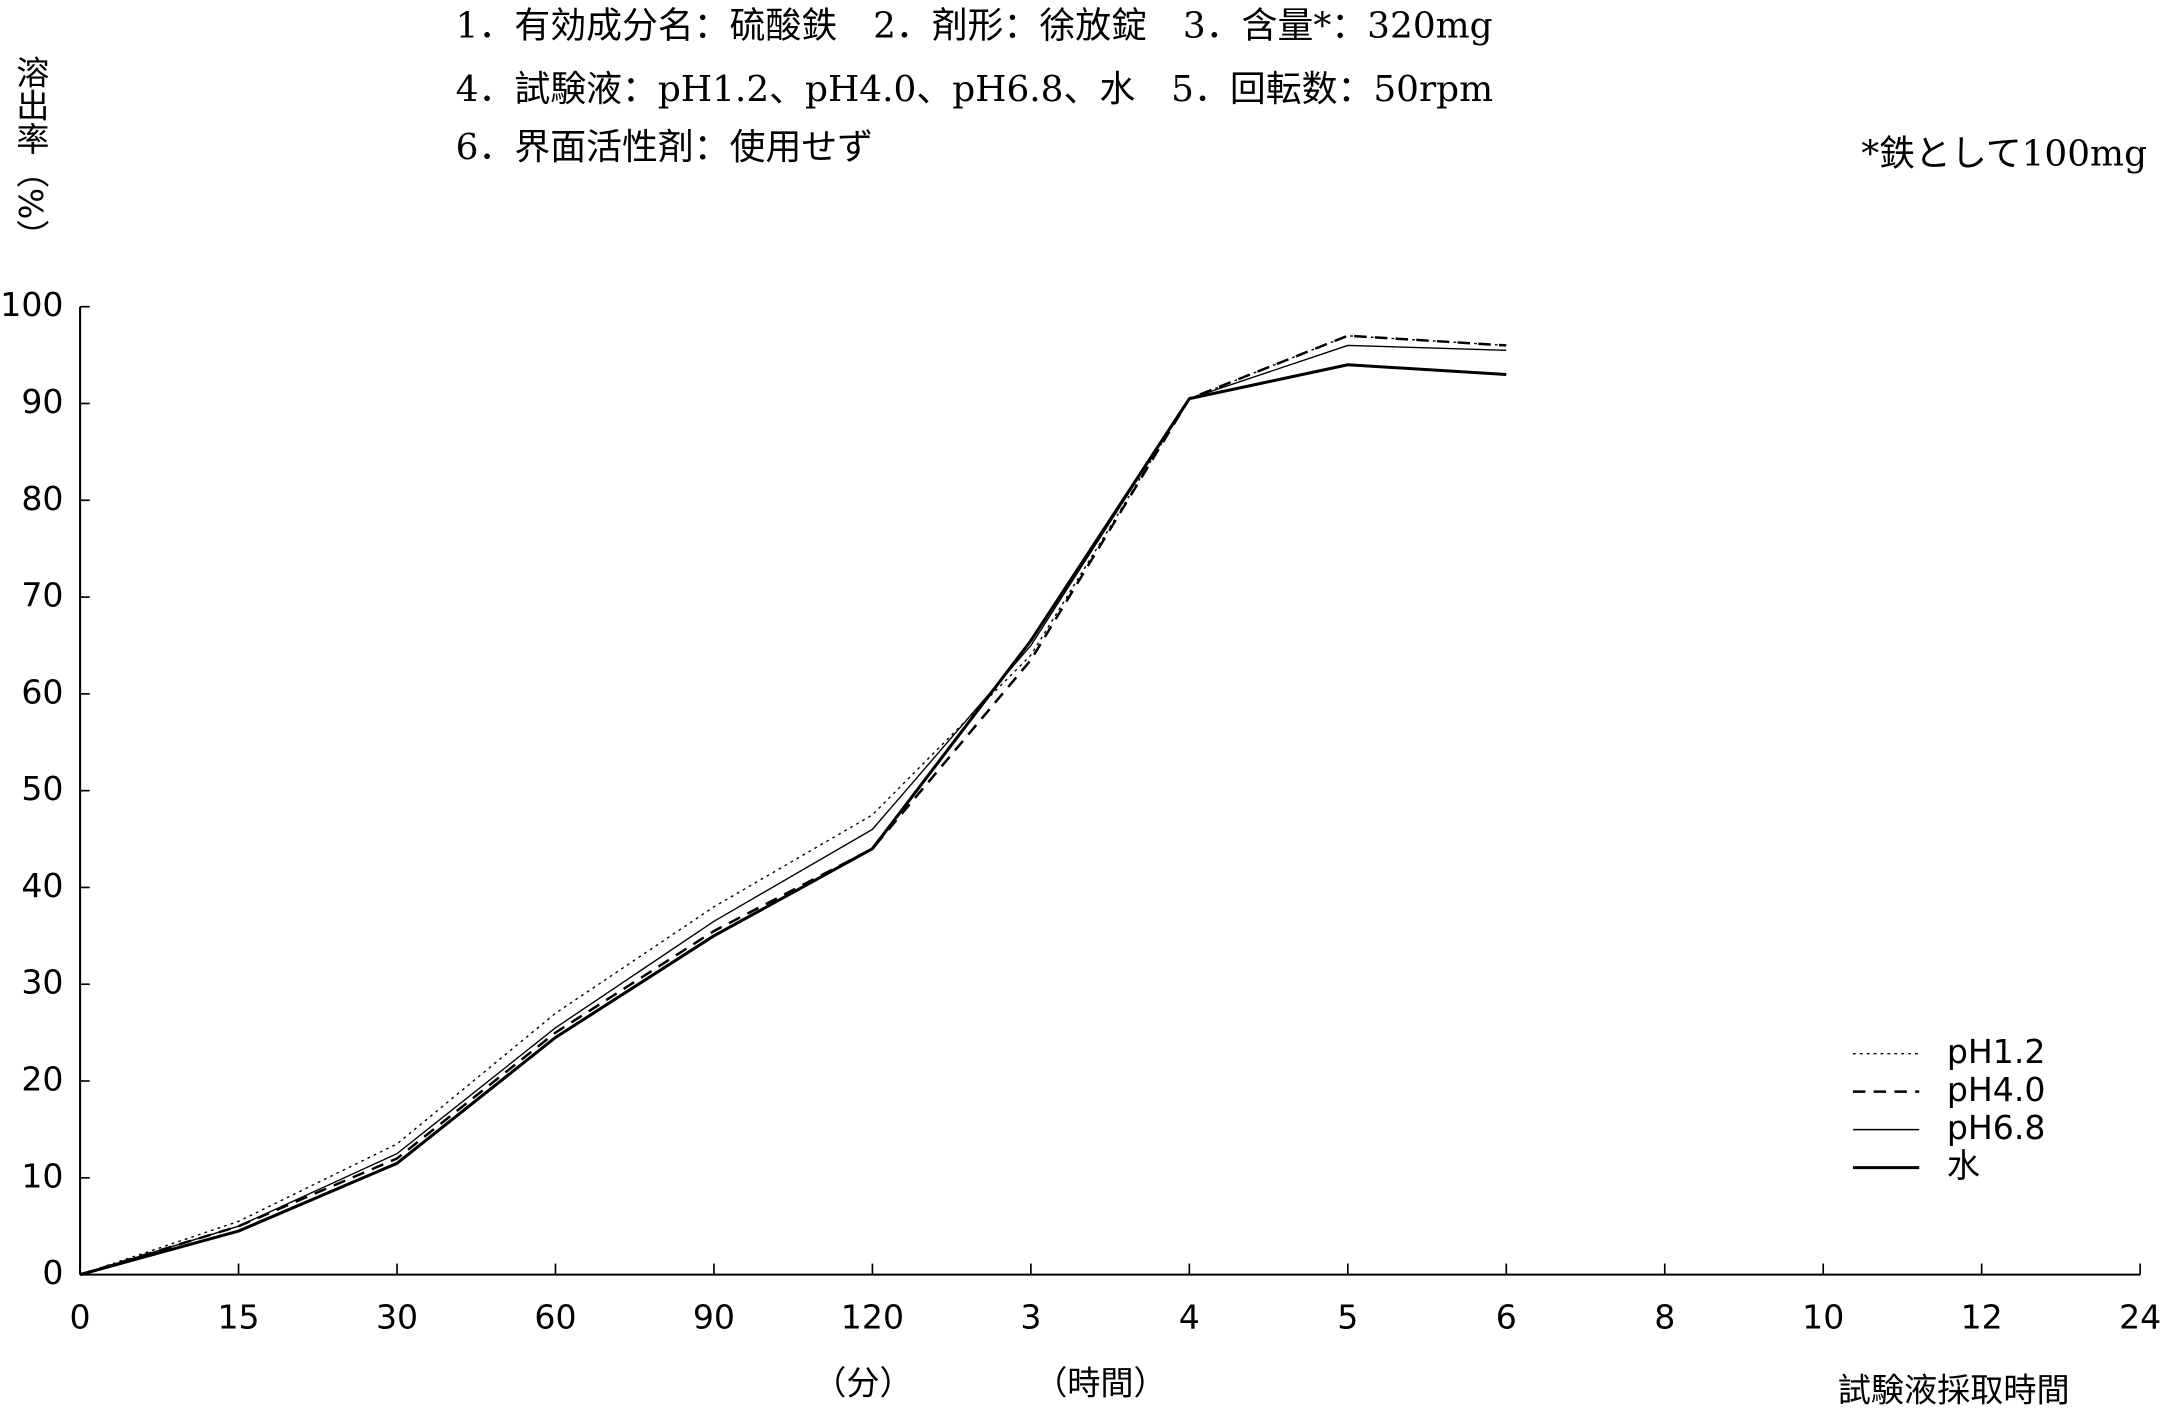  I want to click on x-unit-label: （分）, so click(862, 1383).